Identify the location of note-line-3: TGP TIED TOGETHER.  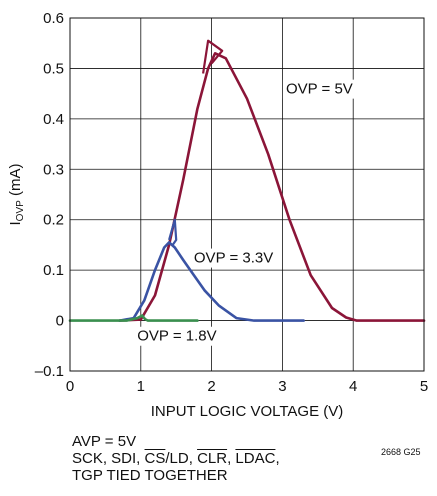
(150, 475).